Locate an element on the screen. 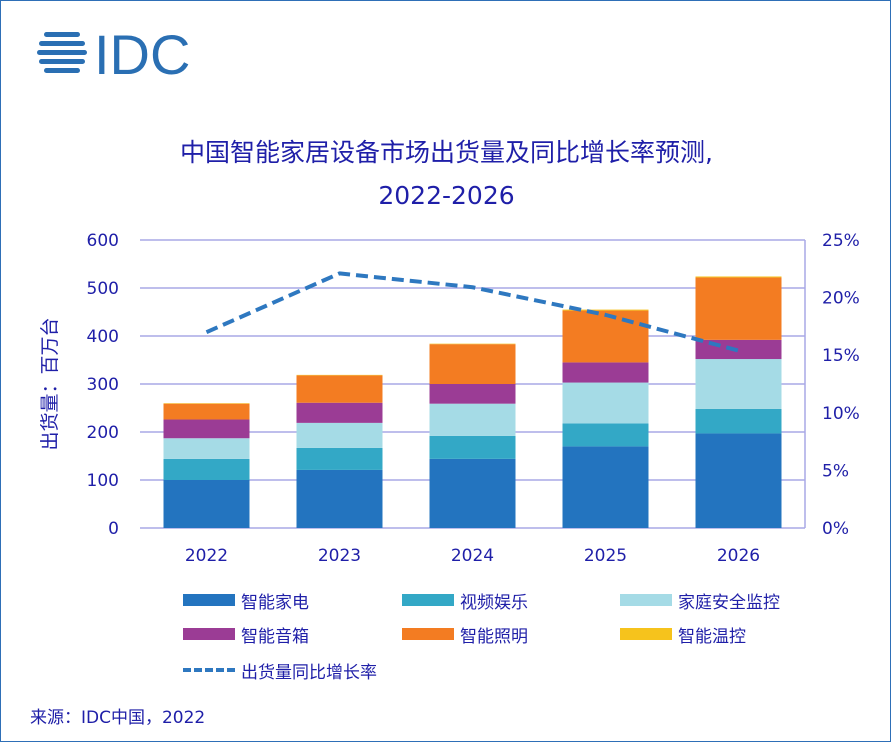 Image resolution: width=893 pixels, height=744 pixels. x-tick-label: 2026 is located at coordinates (738, 556).